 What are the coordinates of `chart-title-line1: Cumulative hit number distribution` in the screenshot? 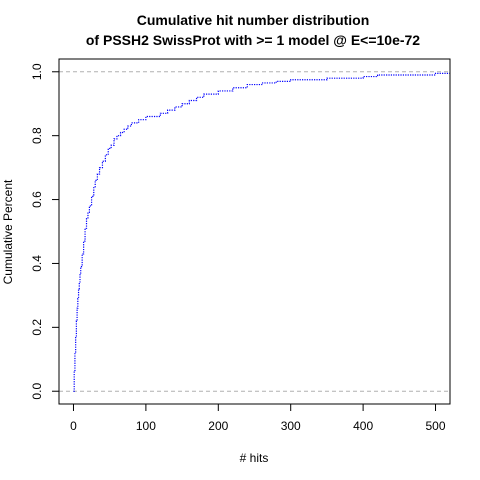 It's located at (253, 20).